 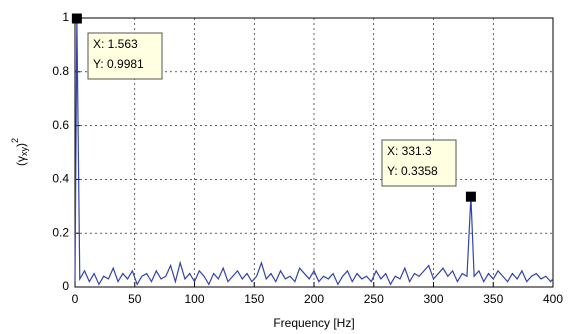 I want to click on y-label-sub: xy, so click(x=24, y=152).